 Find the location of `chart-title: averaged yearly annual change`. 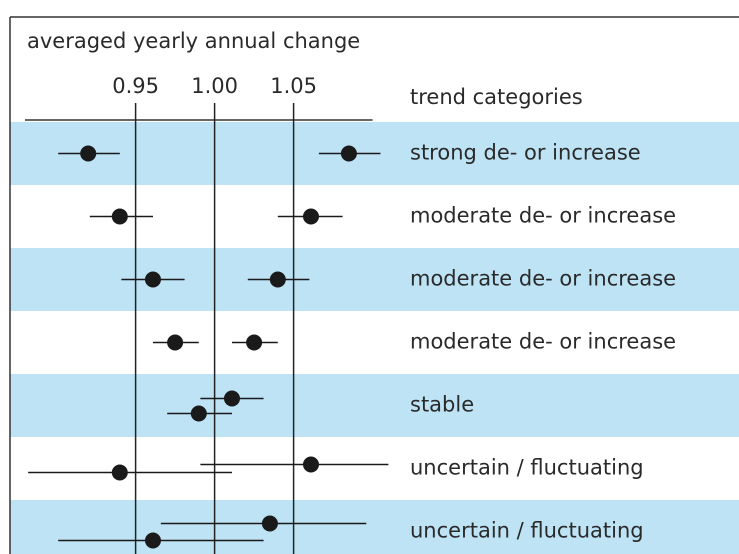

chart-title: averaged yearly annual change is located at coordinates (193, 41).